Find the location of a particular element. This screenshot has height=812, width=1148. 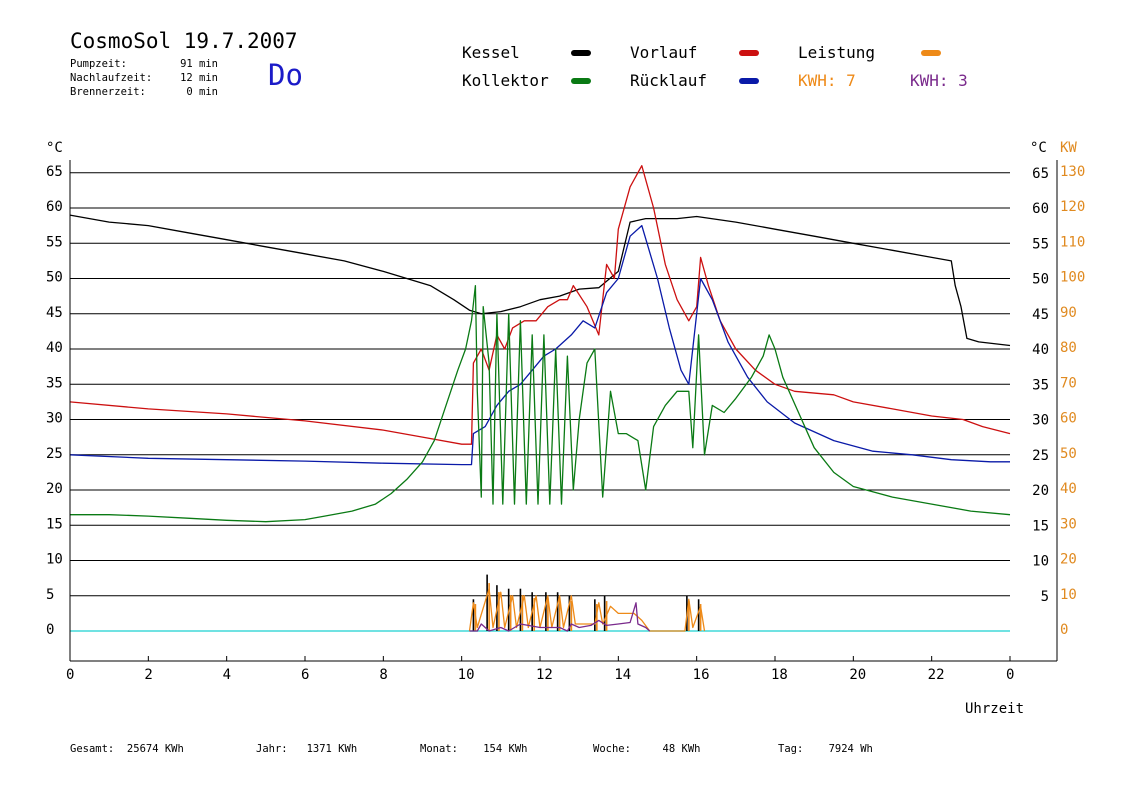

series-line-kessel is located at coordinates (540, 280).